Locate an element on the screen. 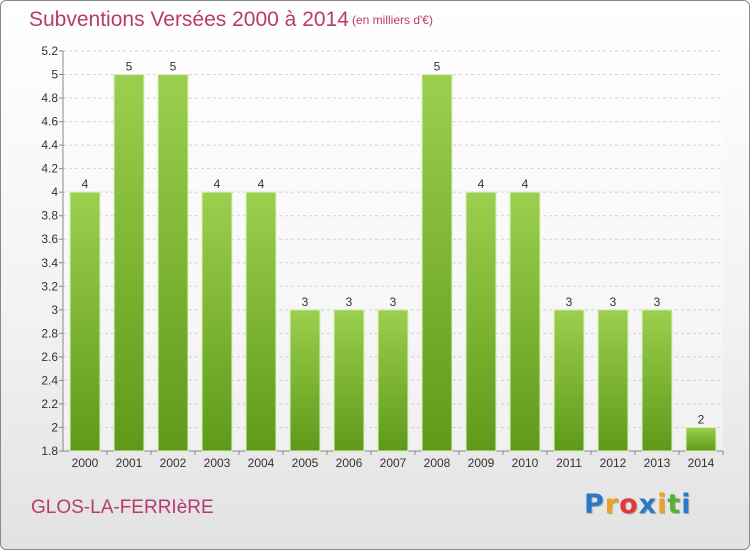 The width and height of the screenshot is (750, 550). bar-2010 is located at coordinates (525, 321).